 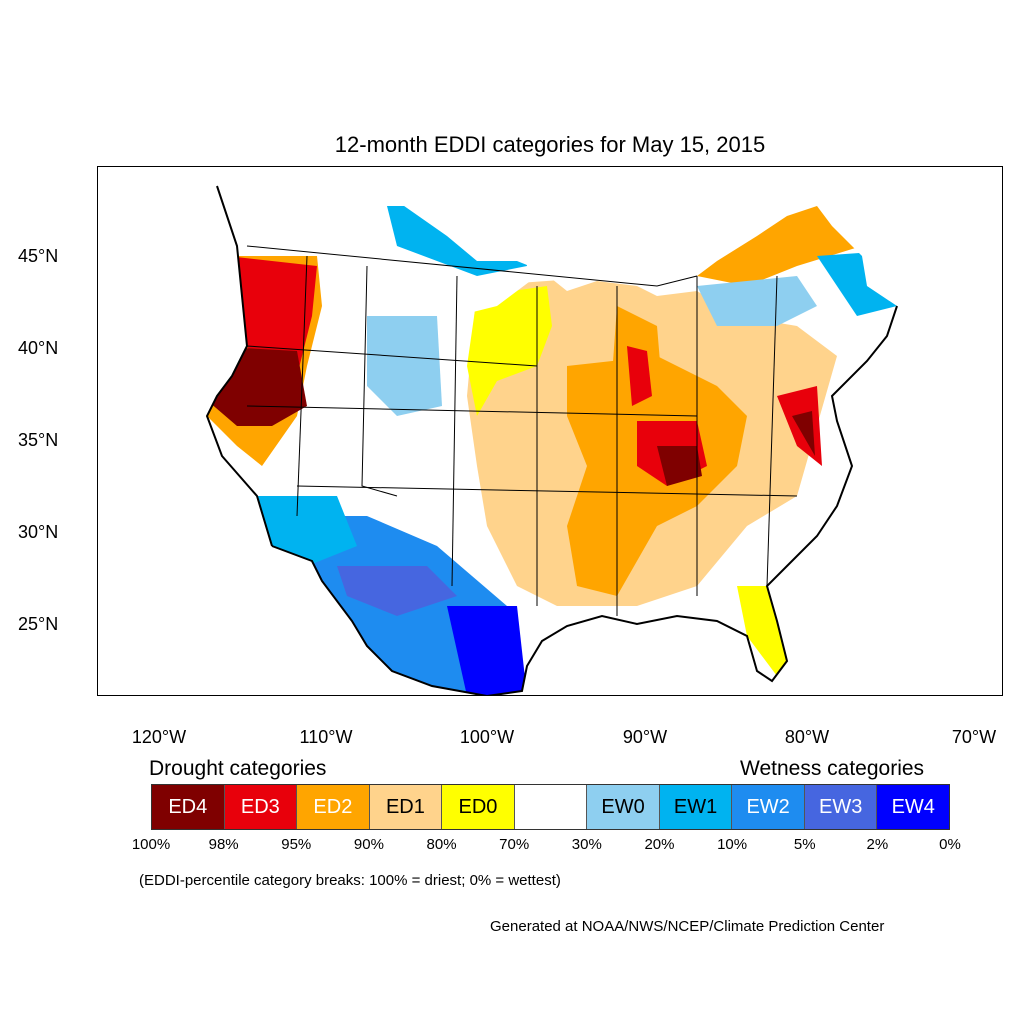 What do you see at coordinates (38, 256) in the screenshot?
I see `y-tick-45: 45°N` at bounding box center [38, 256].